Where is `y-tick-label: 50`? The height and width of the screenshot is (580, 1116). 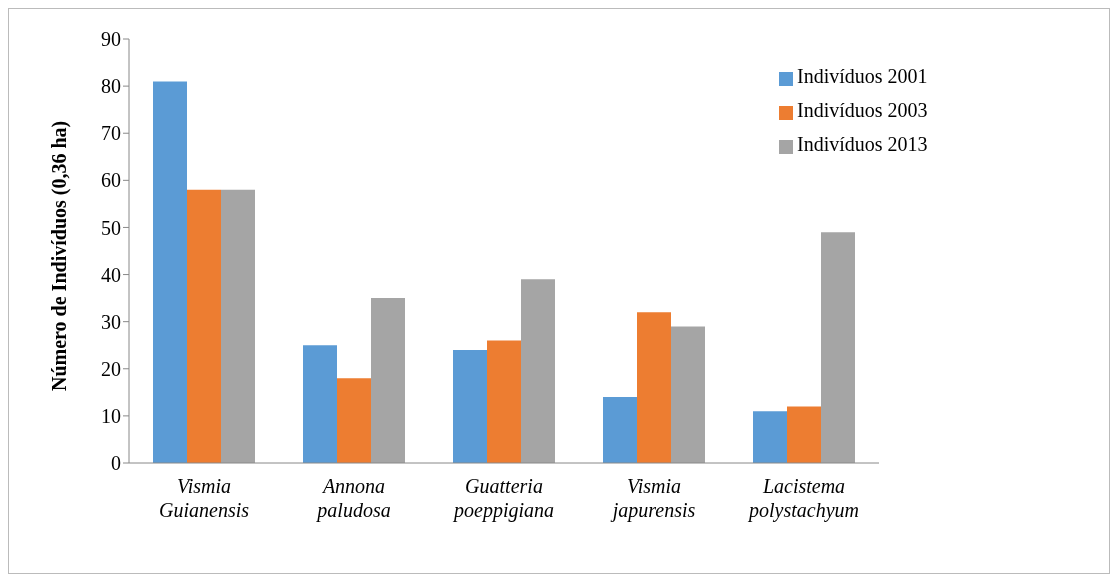
y-tick-label: 50 is located at coordinates (111, 227).